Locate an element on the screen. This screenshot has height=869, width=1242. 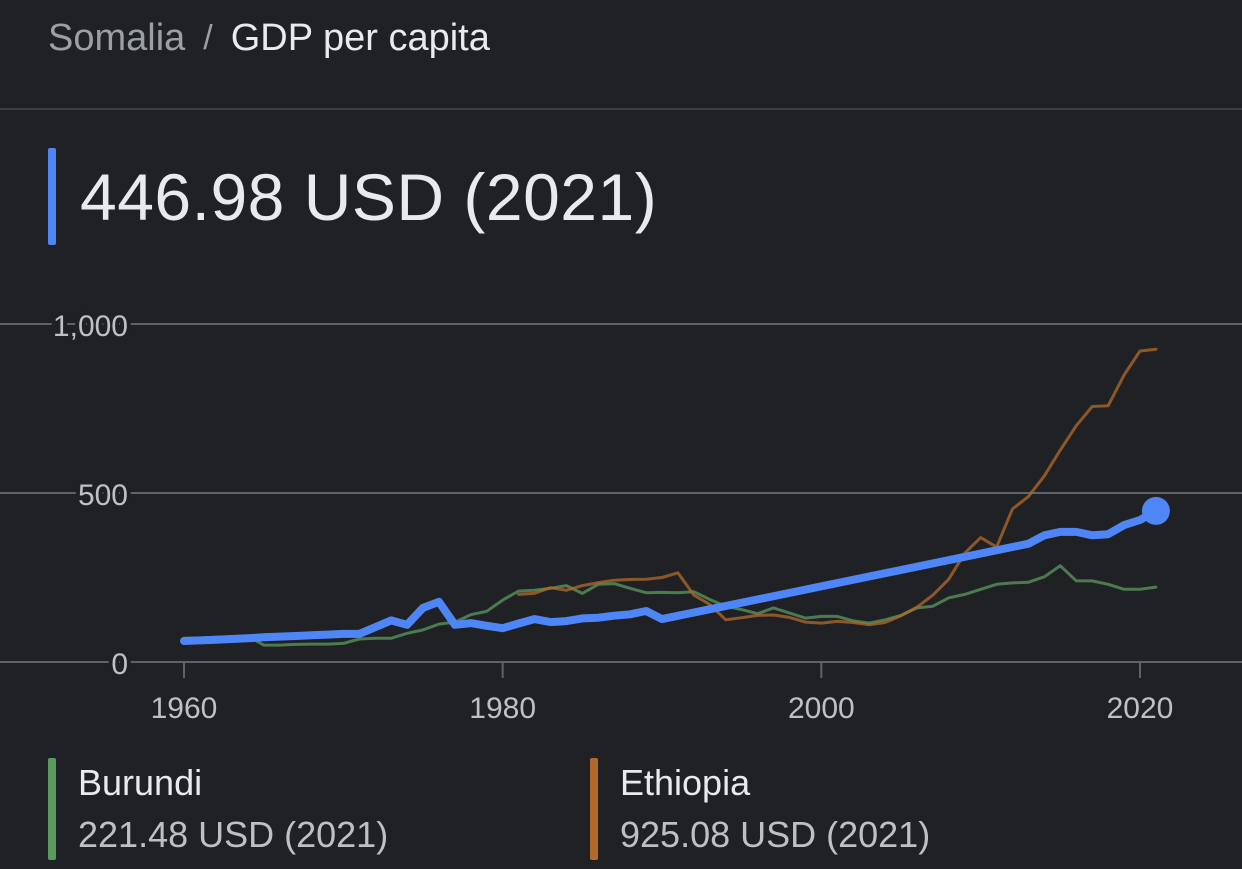
legend-name-burundi: Burundi is located at coordinates (140, 782).